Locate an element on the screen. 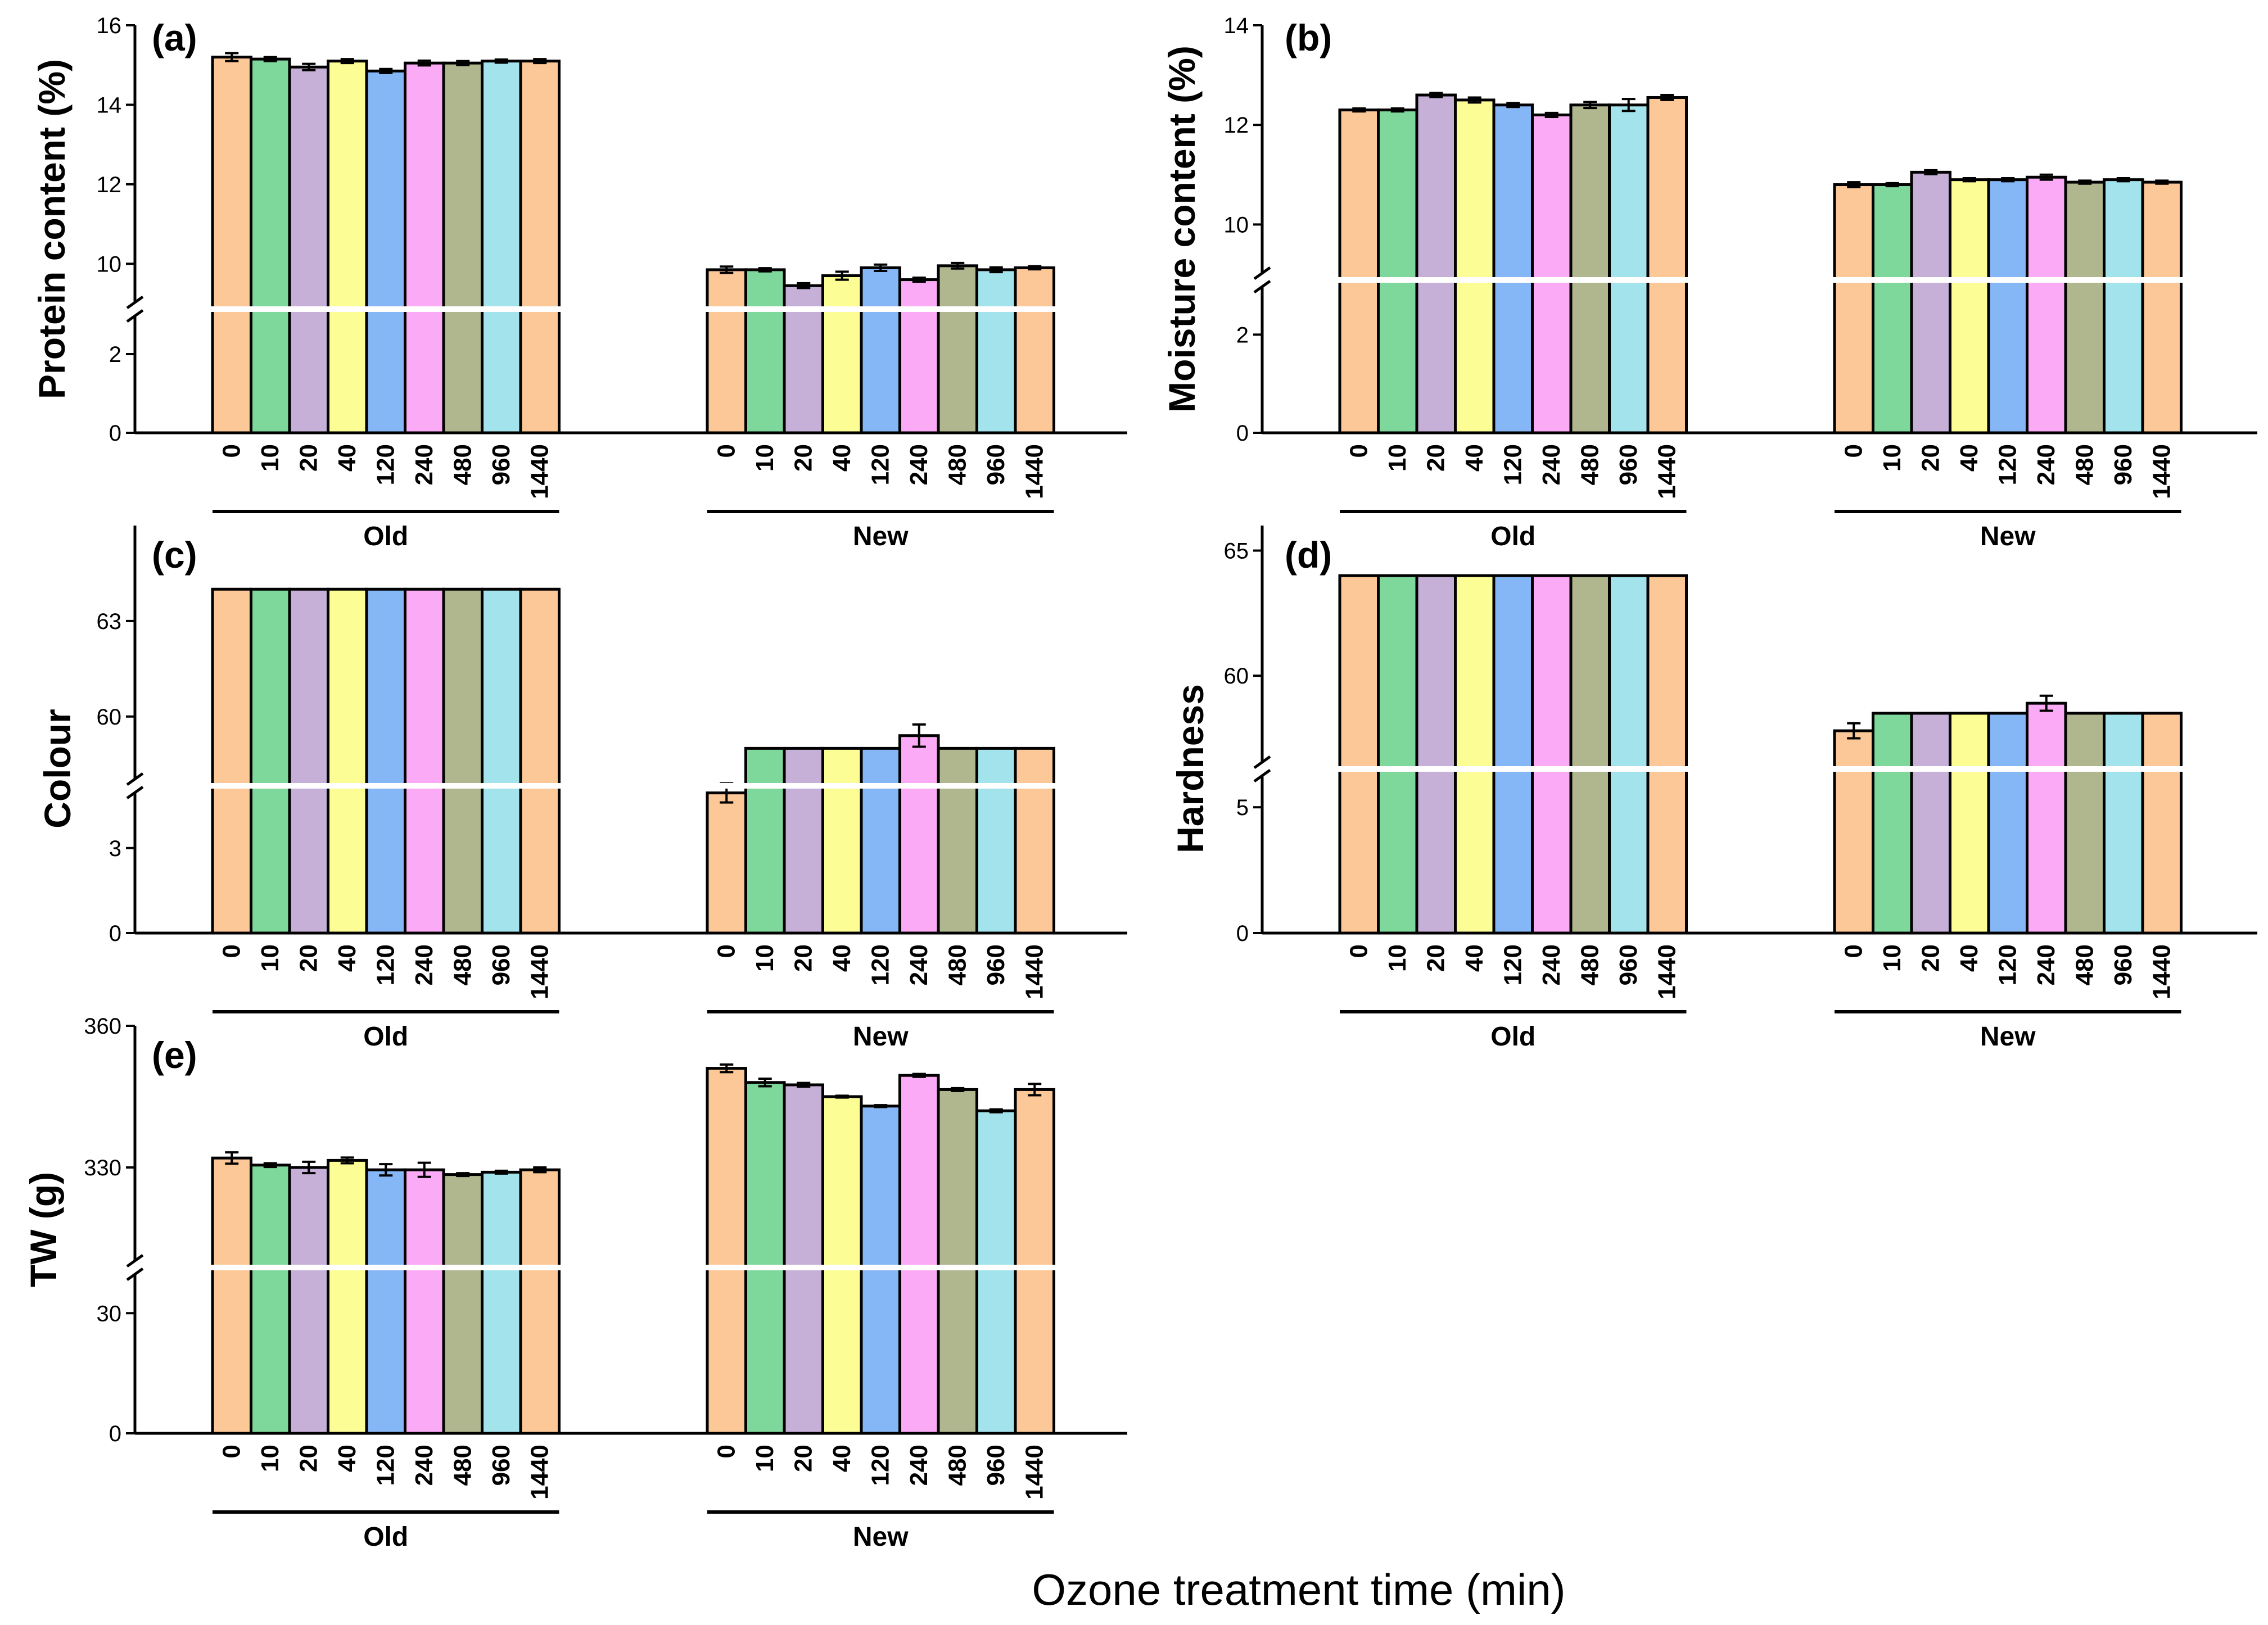 The width and height of the screenshot is (2268, 1625). y-tick-label: 65 is located at coordinates (1237, 551).